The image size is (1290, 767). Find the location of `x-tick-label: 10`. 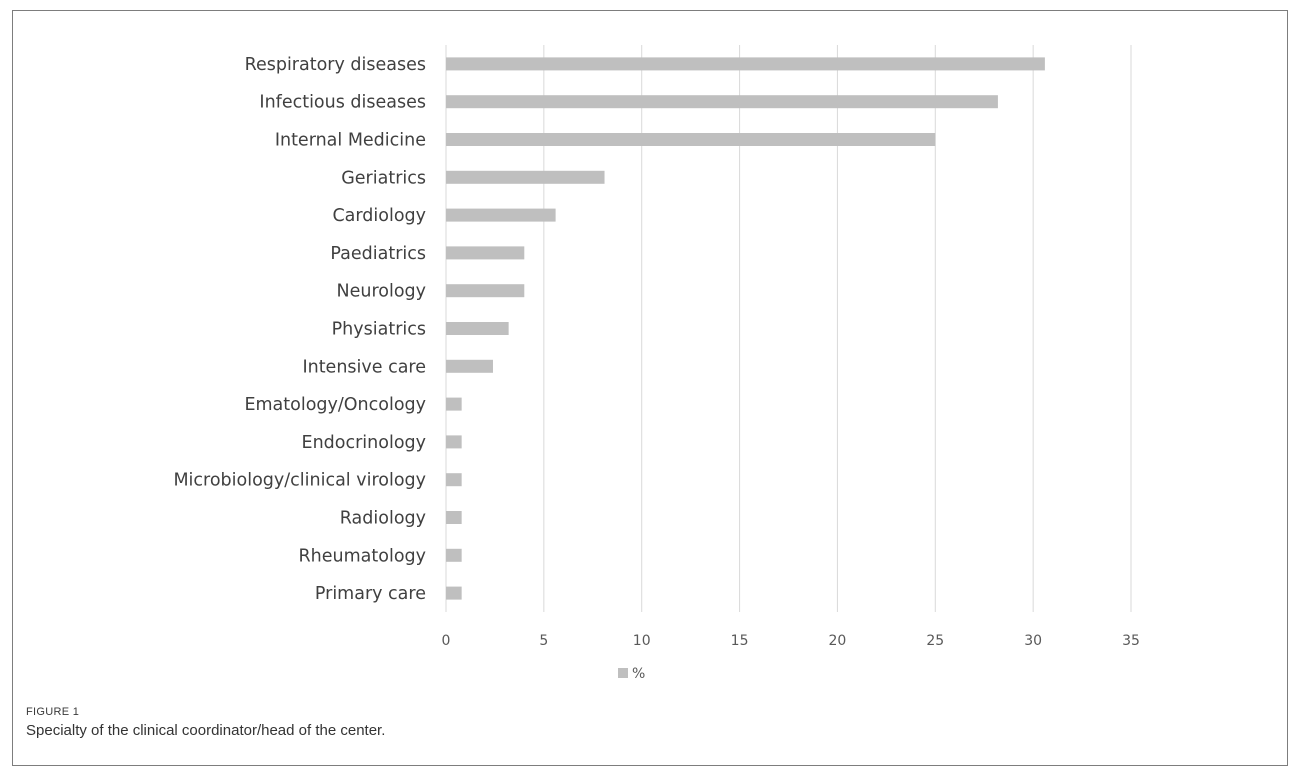

x-tick-label: 10 is located at coordinates (642, 641).